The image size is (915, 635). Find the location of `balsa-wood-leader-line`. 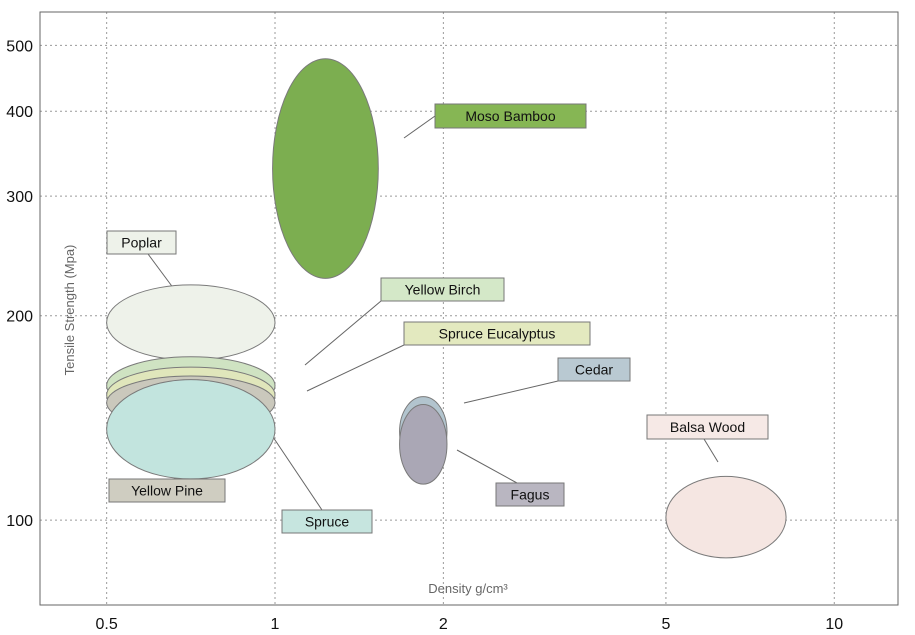

balsa-wood-leader-line is located at coordinates (711, 450).